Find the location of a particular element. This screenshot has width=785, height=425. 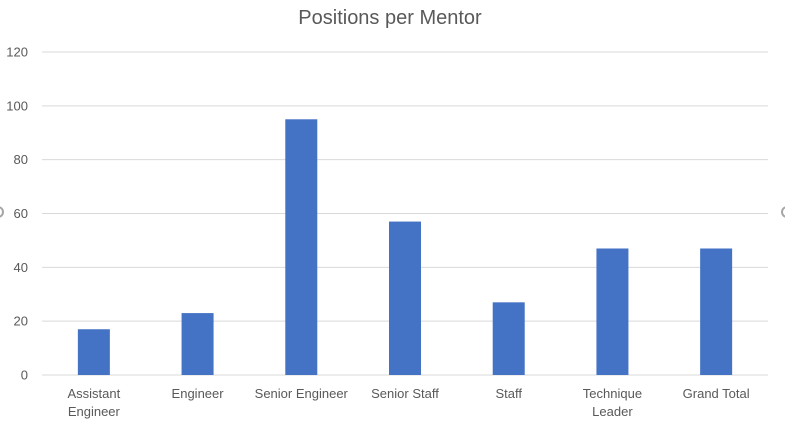

x-tick-label: Senior Staff is located at coordinates (405, 393).